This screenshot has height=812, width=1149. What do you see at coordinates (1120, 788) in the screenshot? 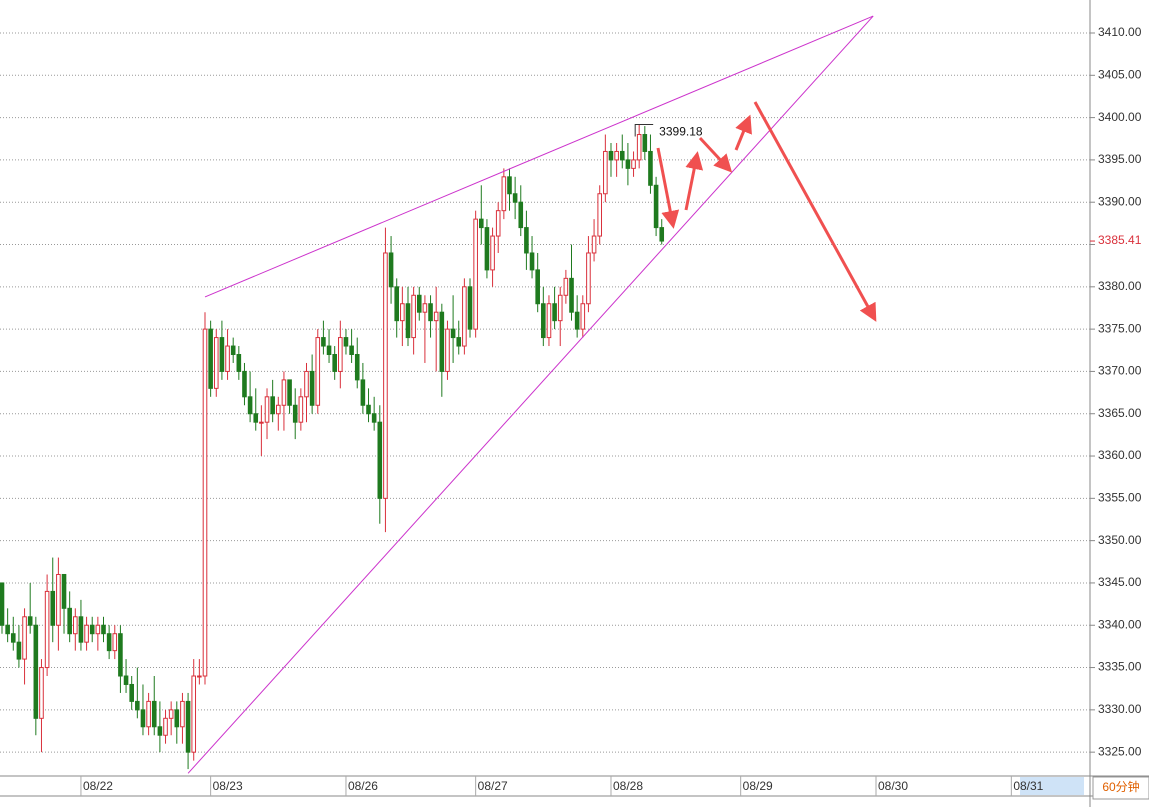
I see `period-box` at bounding box center [1120, 788].